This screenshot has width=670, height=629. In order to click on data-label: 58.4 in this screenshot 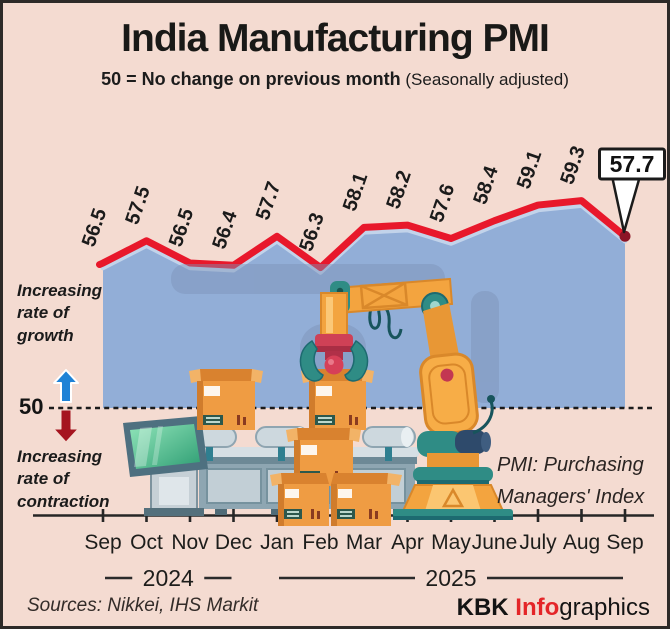, I will do `click(486, 185)`.